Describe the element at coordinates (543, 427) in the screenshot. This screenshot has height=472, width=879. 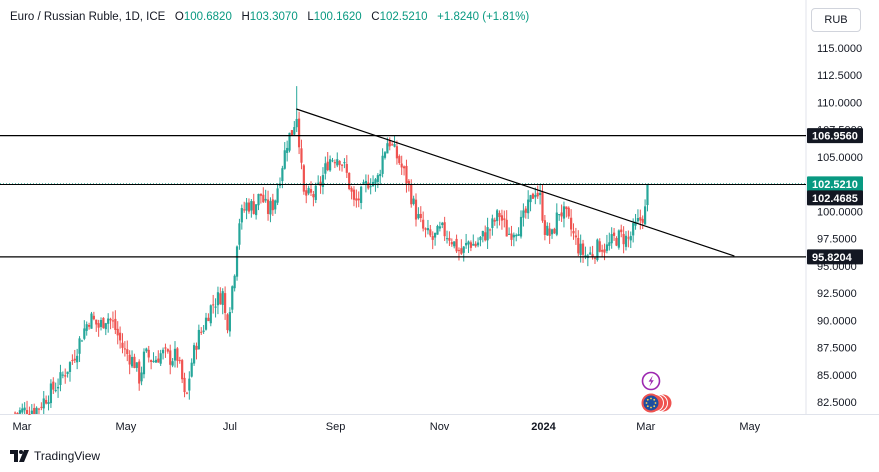
I see `x-tick-label: 2024` at that location.